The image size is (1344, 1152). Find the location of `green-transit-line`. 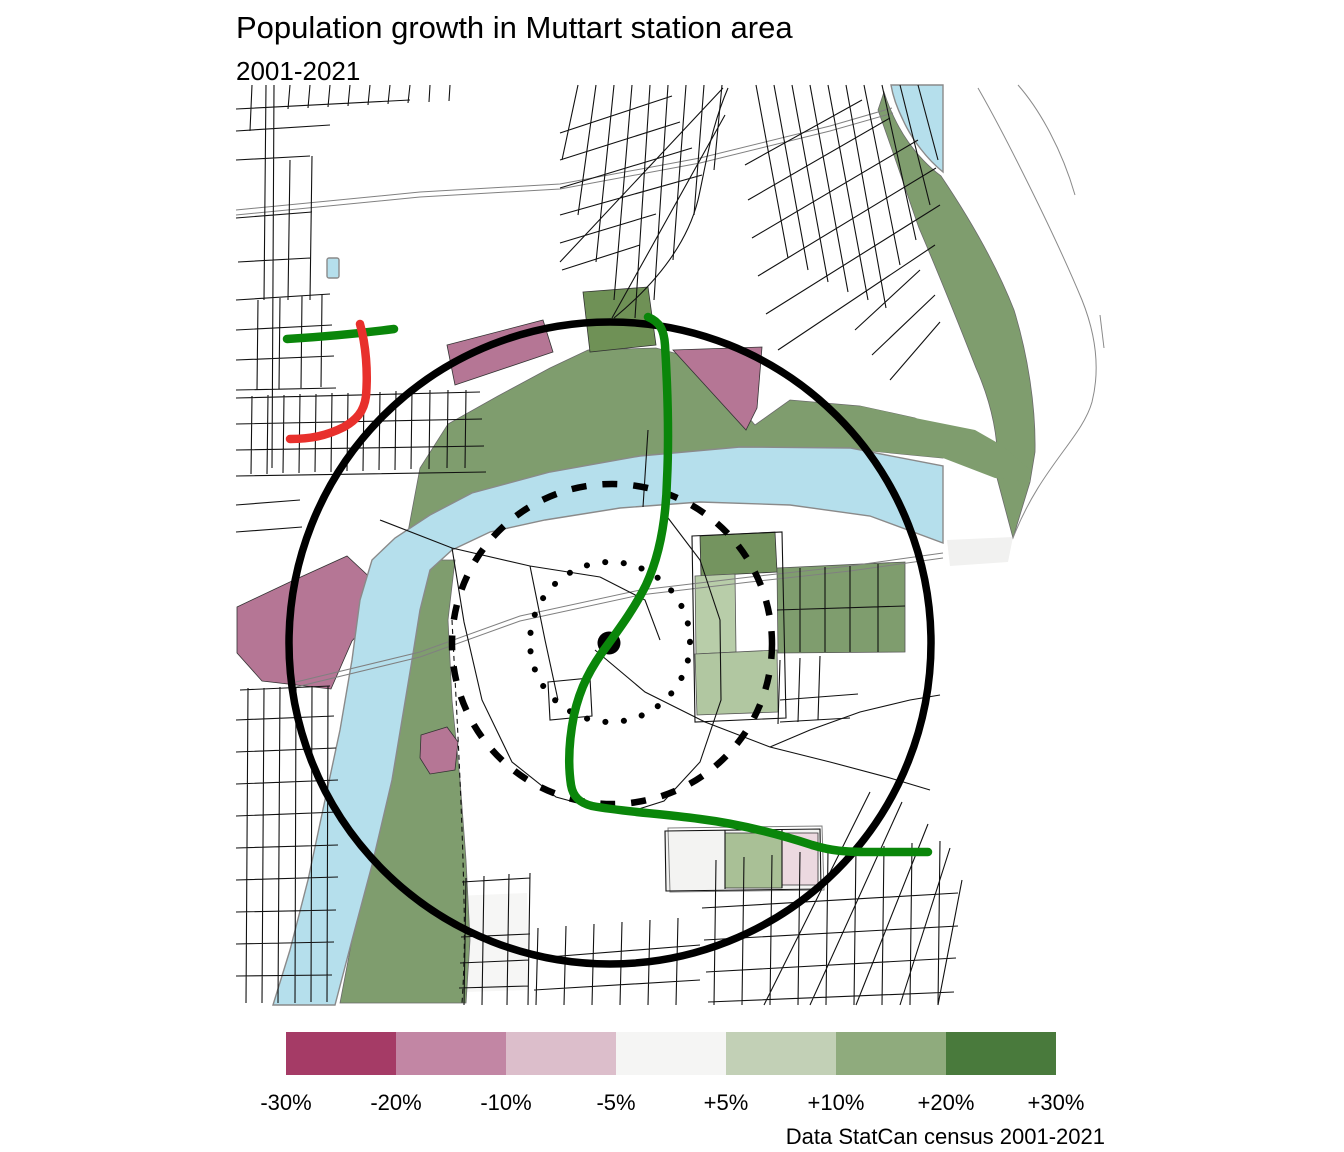

green-transit-line is located at coordinates (749, 584).